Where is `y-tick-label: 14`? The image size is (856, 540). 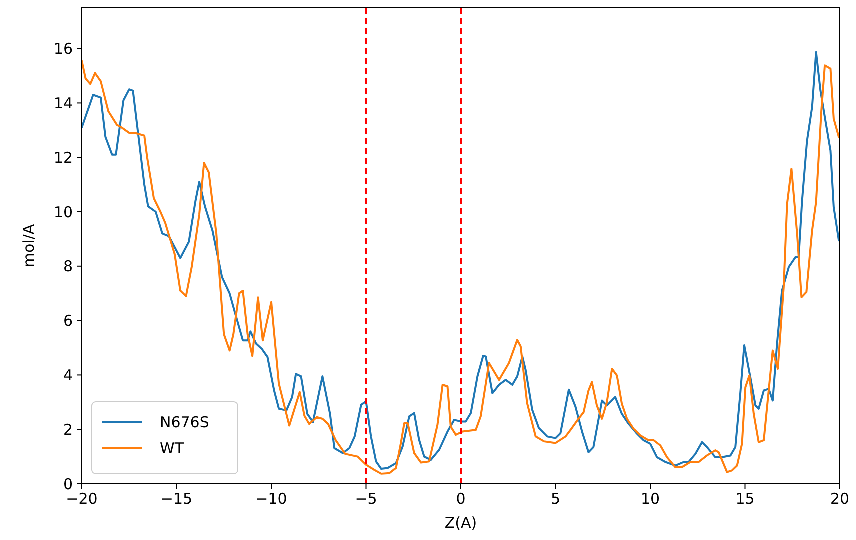
y-tick-label: 14 is located at coordinates (63, 103).